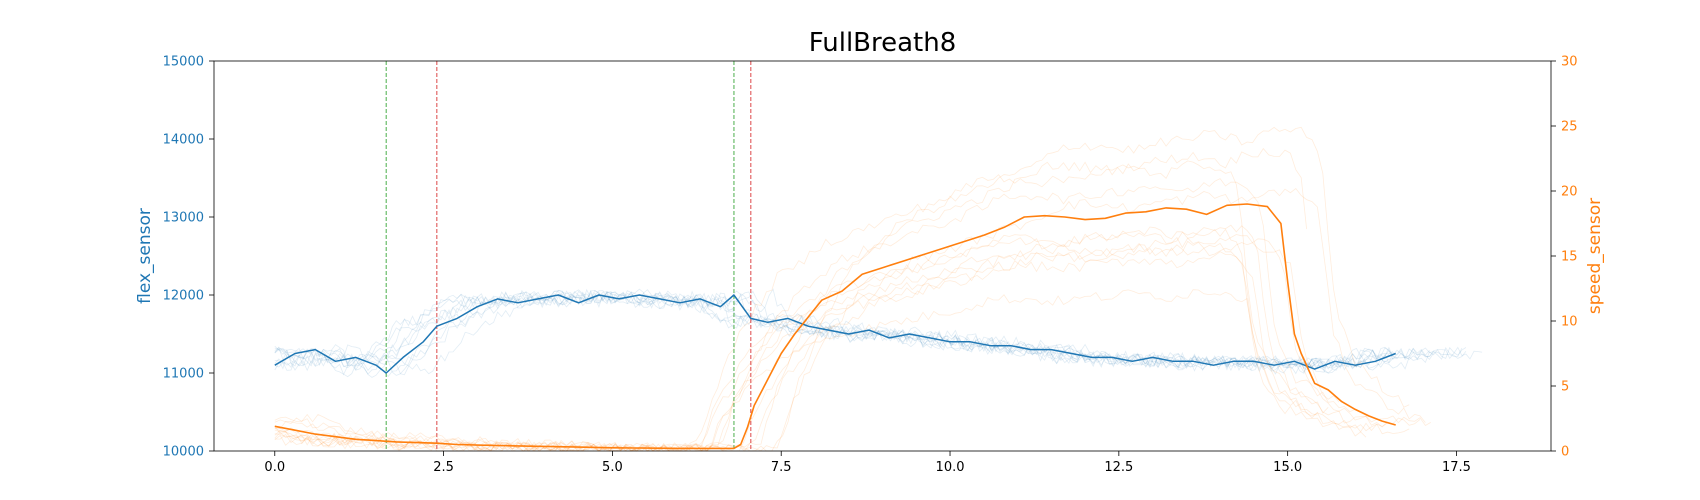 Image resolution: width=1700 pixels, height=500 pixels. I want to click on y-tick-label: 10000, so click(183, 452).